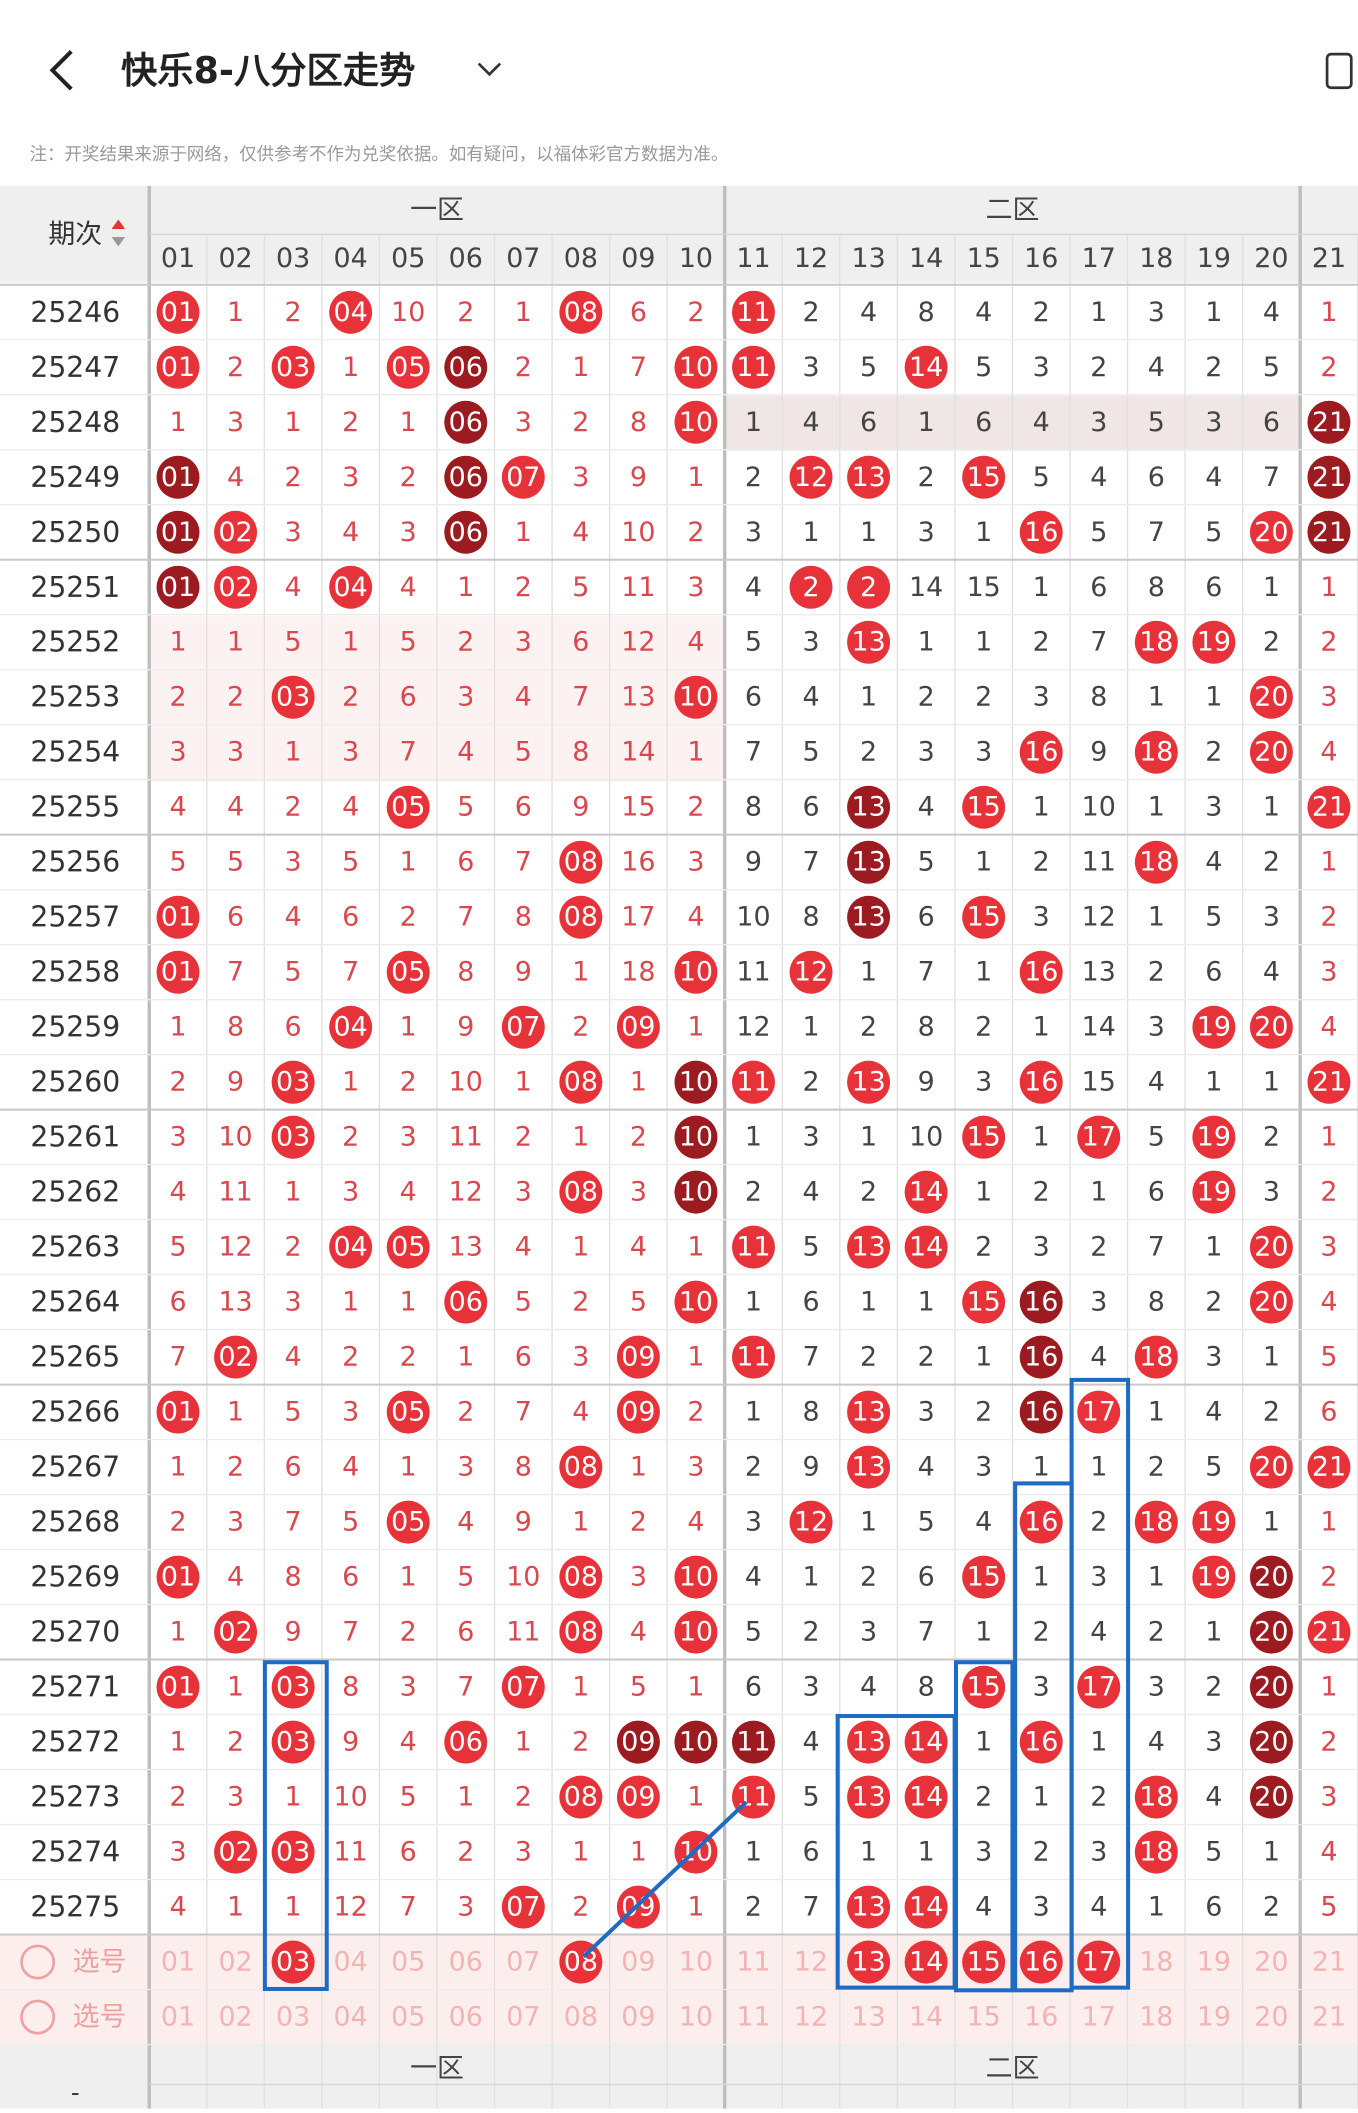 The height and width of the screenshot is (2113, 1358). Describe the element at coordinates (638, 587) in the screenshot. I see `miss-count: 11` at that location.